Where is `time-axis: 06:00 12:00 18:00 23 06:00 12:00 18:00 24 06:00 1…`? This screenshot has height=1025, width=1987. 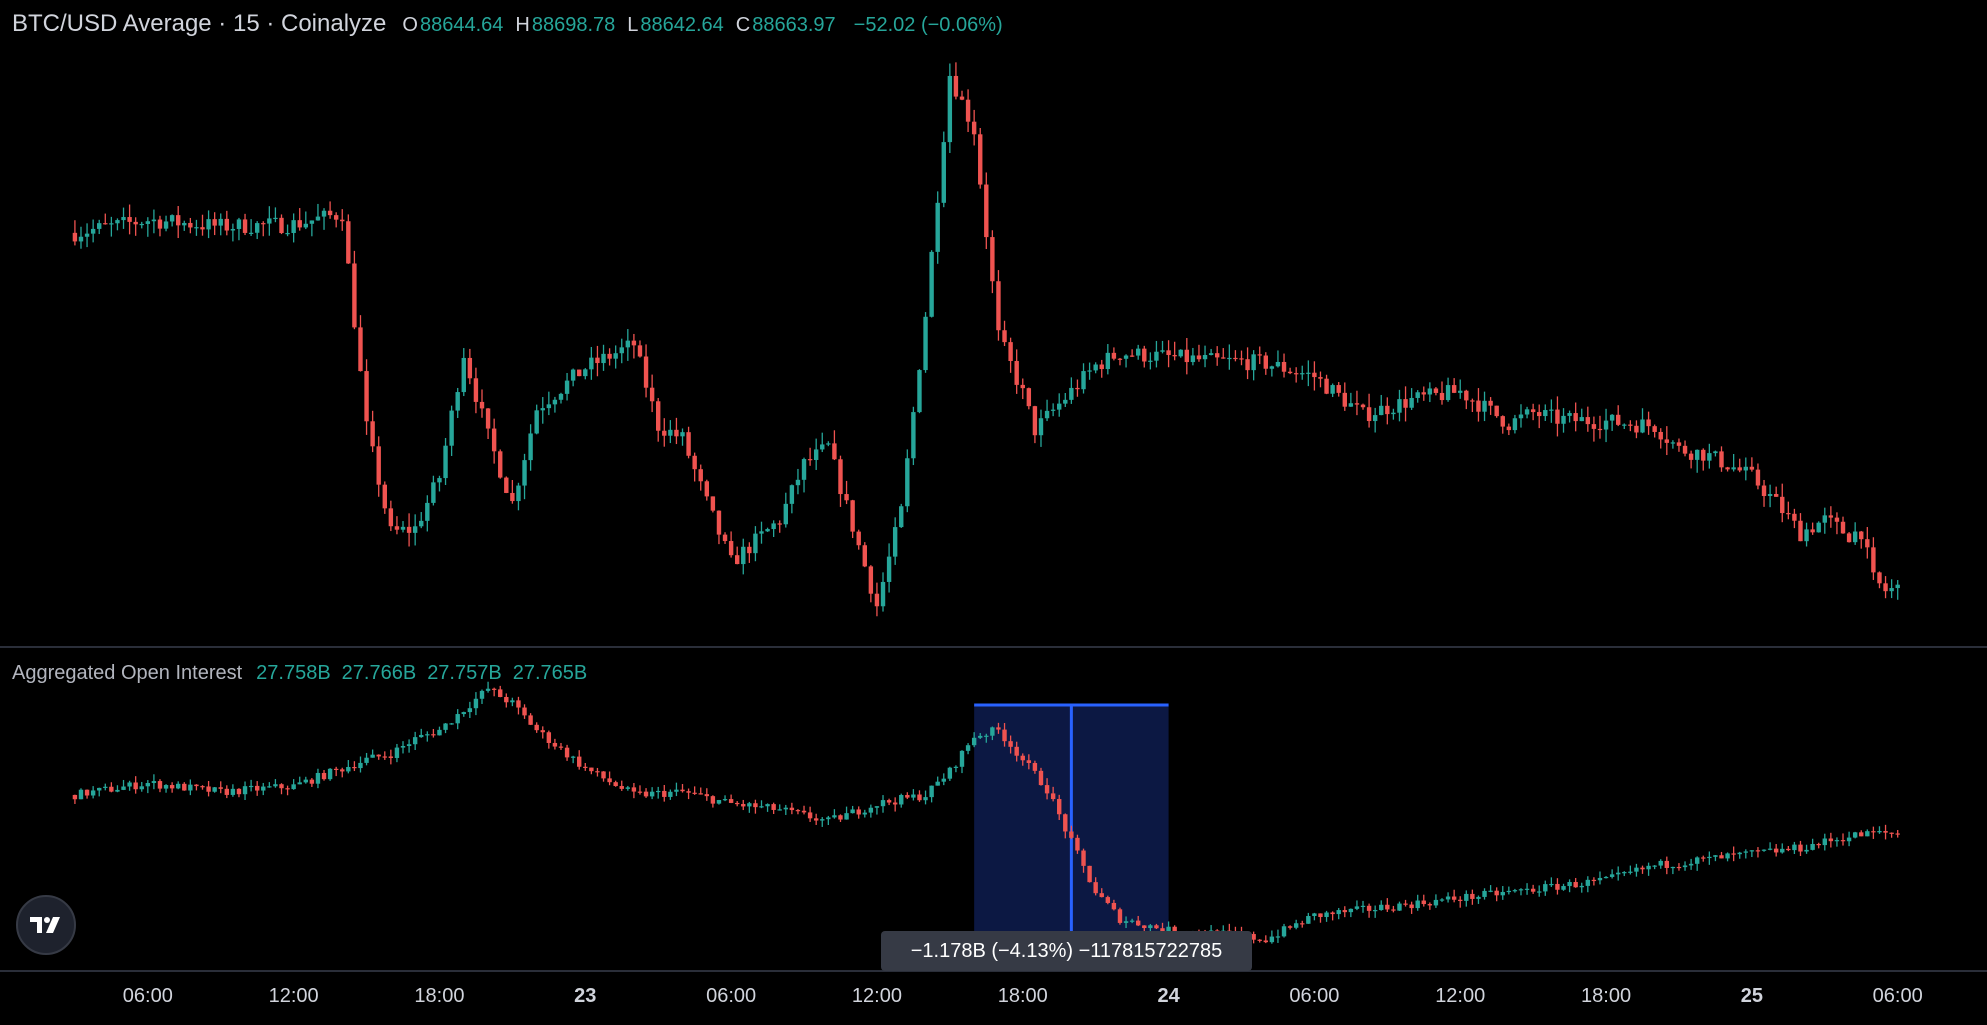
time-axis: 06:00 12:00 18:00 23 06:00 12:00 18:00 24 06:00 1… is located at coordinates (1023, 996).